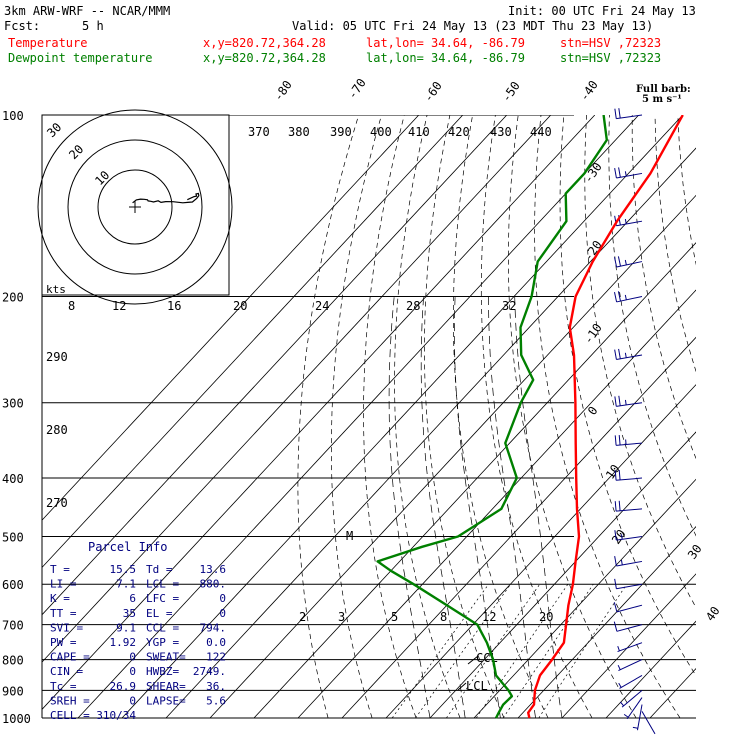 This screenshot has height=740, width=740. Describe the element at coordinates (606, 622) in the screenshot. I see `isotherm` at that location.